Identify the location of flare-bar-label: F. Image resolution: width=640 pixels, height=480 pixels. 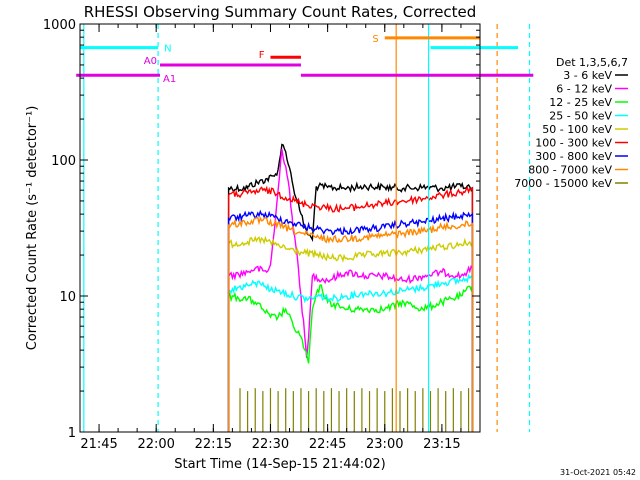
(262, 55).